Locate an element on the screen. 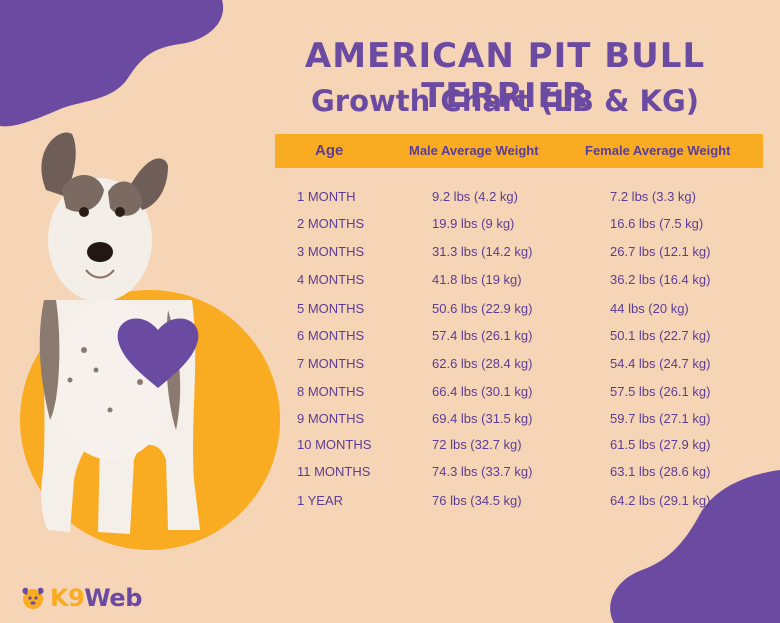 This screenshot has height=623, width=780. cell-age: 5 MONTHS is located at coordinates (331, 308).